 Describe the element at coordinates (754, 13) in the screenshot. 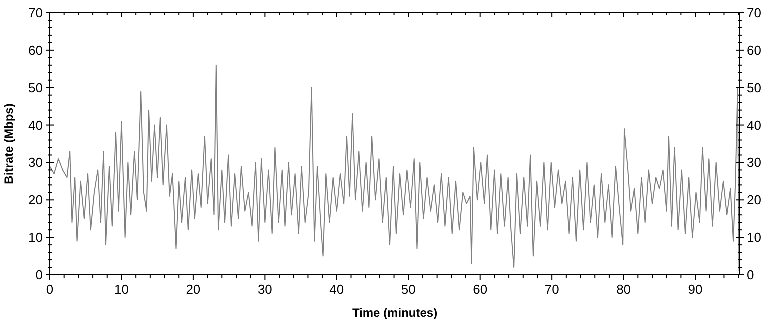

I see `y2-tick-label: 70` at that location.